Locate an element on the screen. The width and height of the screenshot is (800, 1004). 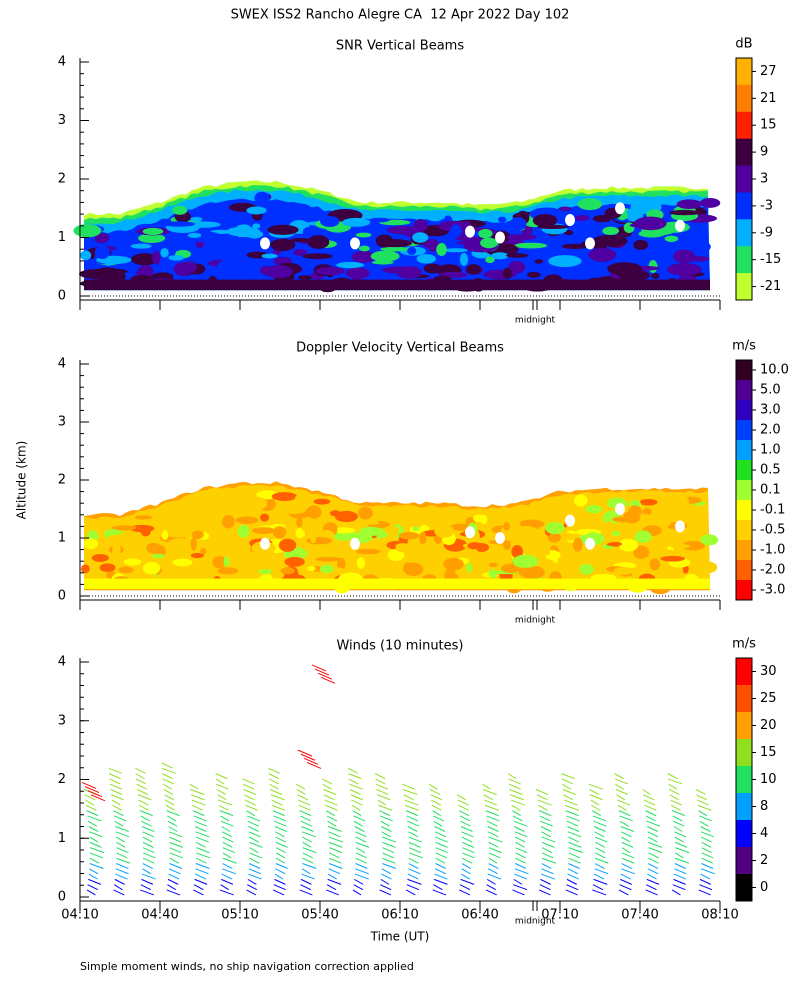
colorbar-label: 15 is located at coordinates (768, 752).